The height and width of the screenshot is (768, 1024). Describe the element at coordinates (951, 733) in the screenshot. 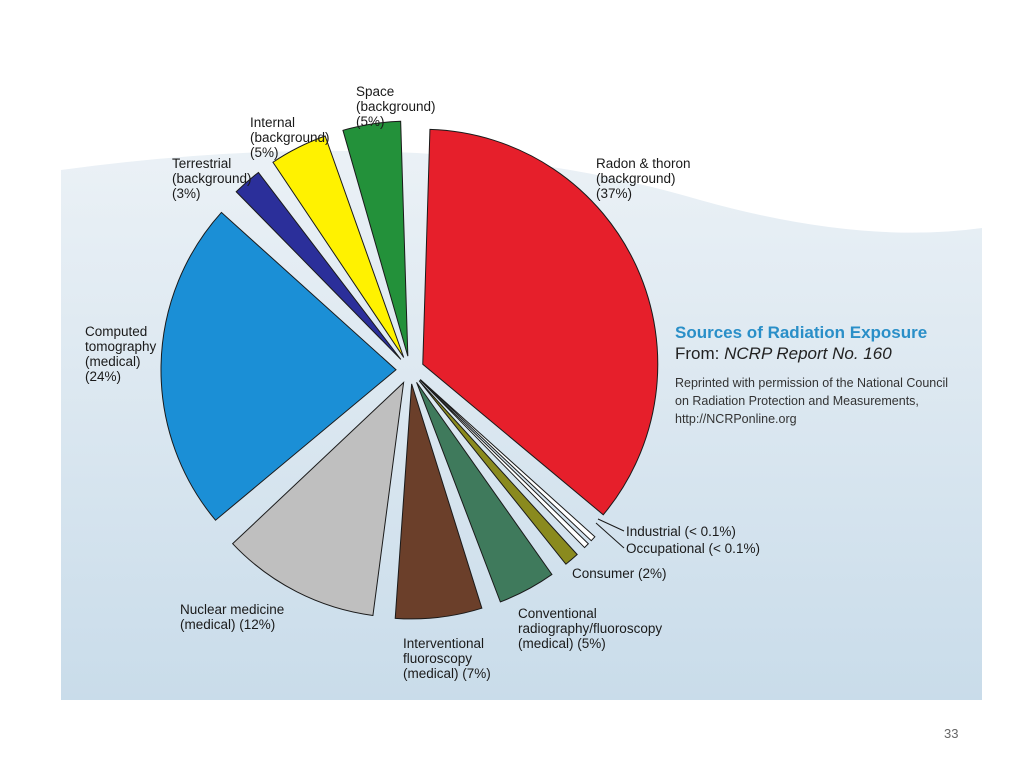

I see `page-number: 33` at that location.